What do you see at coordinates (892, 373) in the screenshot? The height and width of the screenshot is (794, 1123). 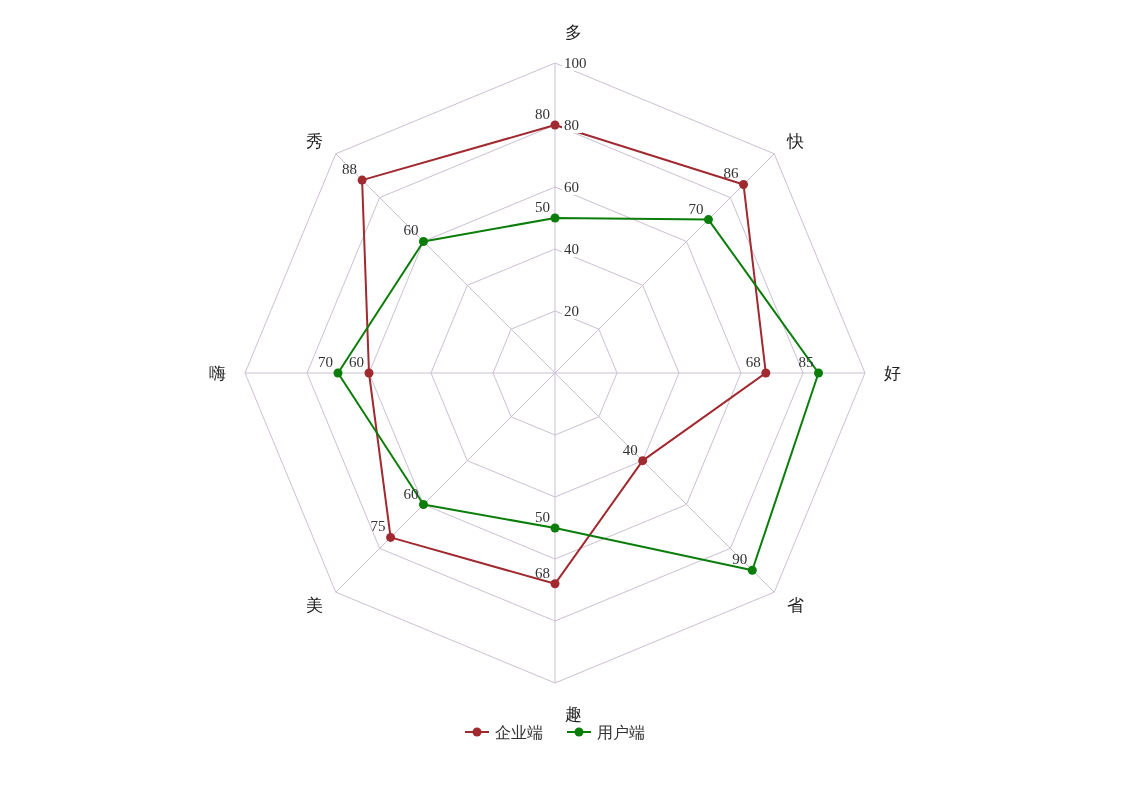 I see `spoke-label: 好` at bounding box center [892, 373].